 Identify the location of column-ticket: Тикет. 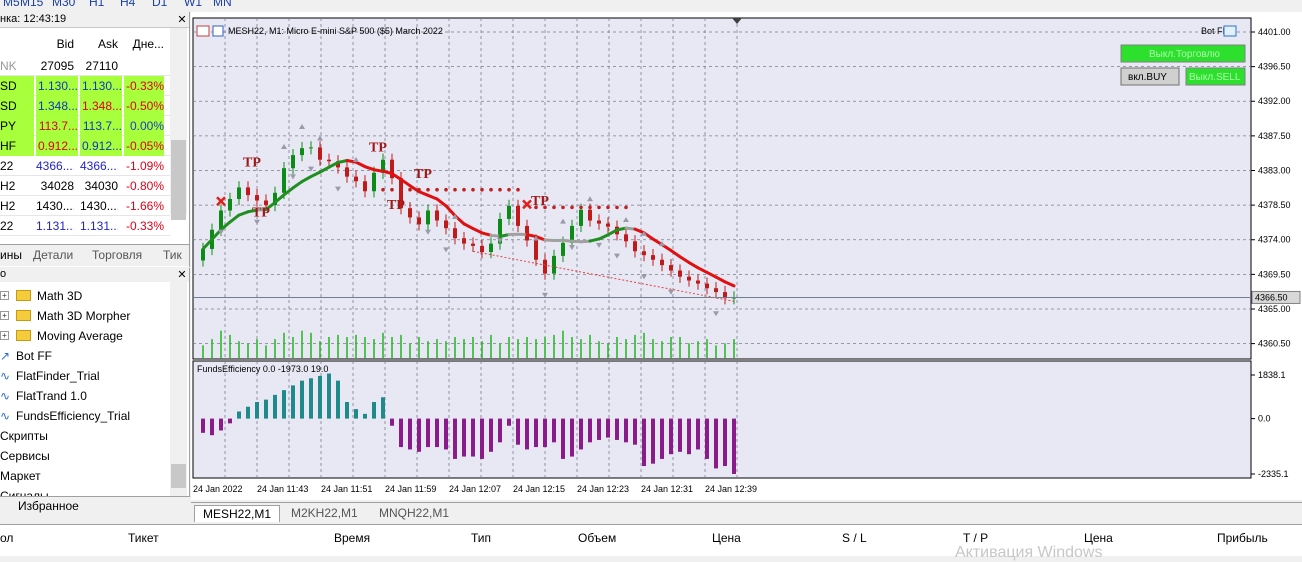
(143, 538).